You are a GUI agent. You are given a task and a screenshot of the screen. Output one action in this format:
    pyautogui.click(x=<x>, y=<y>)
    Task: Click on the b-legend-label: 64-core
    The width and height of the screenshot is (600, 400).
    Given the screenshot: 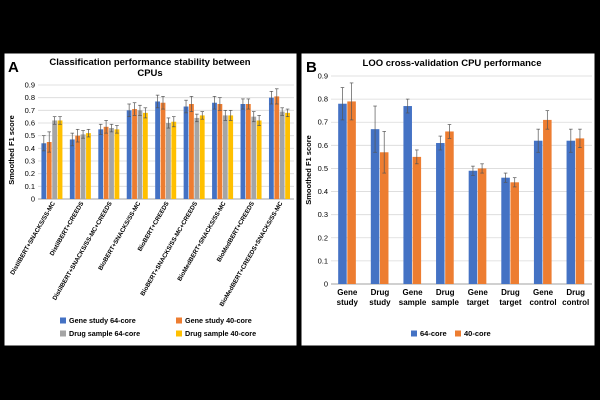 What is the action you would take?
    pyautogui.click(x=433, y=333)
    